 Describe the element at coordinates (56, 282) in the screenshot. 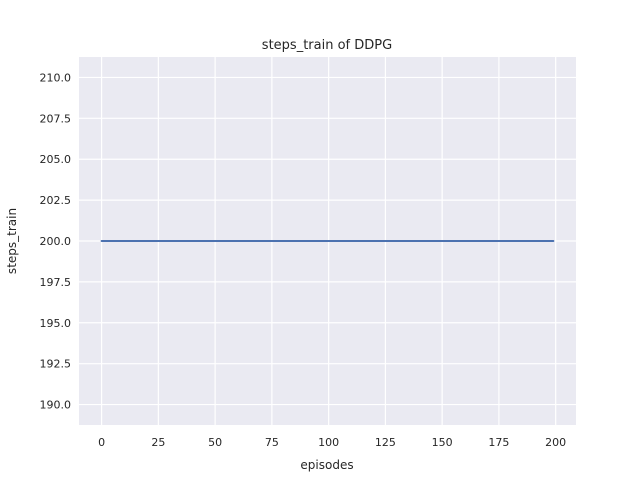

I see `y-tick-label: 197.5` at that location.